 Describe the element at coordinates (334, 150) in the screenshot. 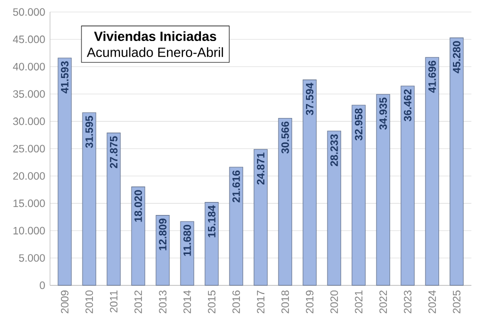

I see `data-label: 28.233` at that location.